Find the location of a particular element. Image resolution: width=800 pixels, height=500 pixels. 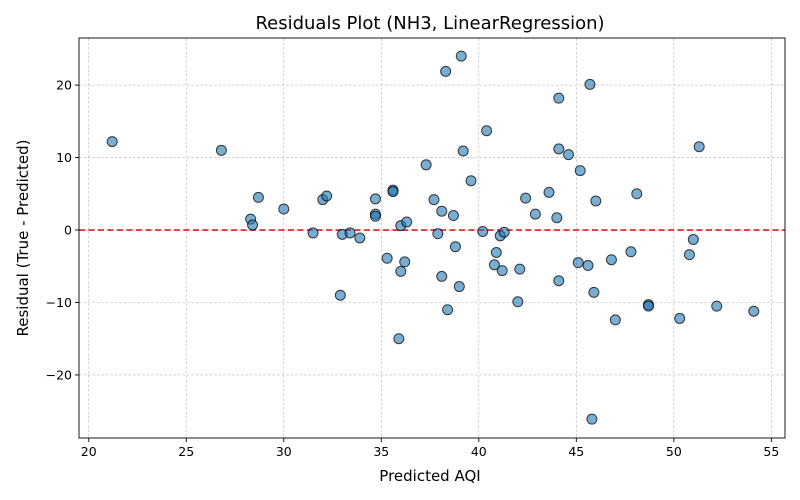

y-tick-label: −10 is located at coordinates (59, 302).